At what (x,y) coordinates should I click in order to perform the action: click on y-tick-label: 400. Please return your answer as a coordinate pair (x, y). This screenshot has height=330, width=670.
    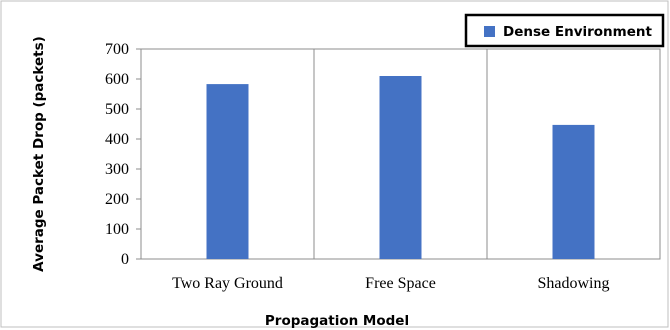
    Looking at the image, I should click on (117, 139).